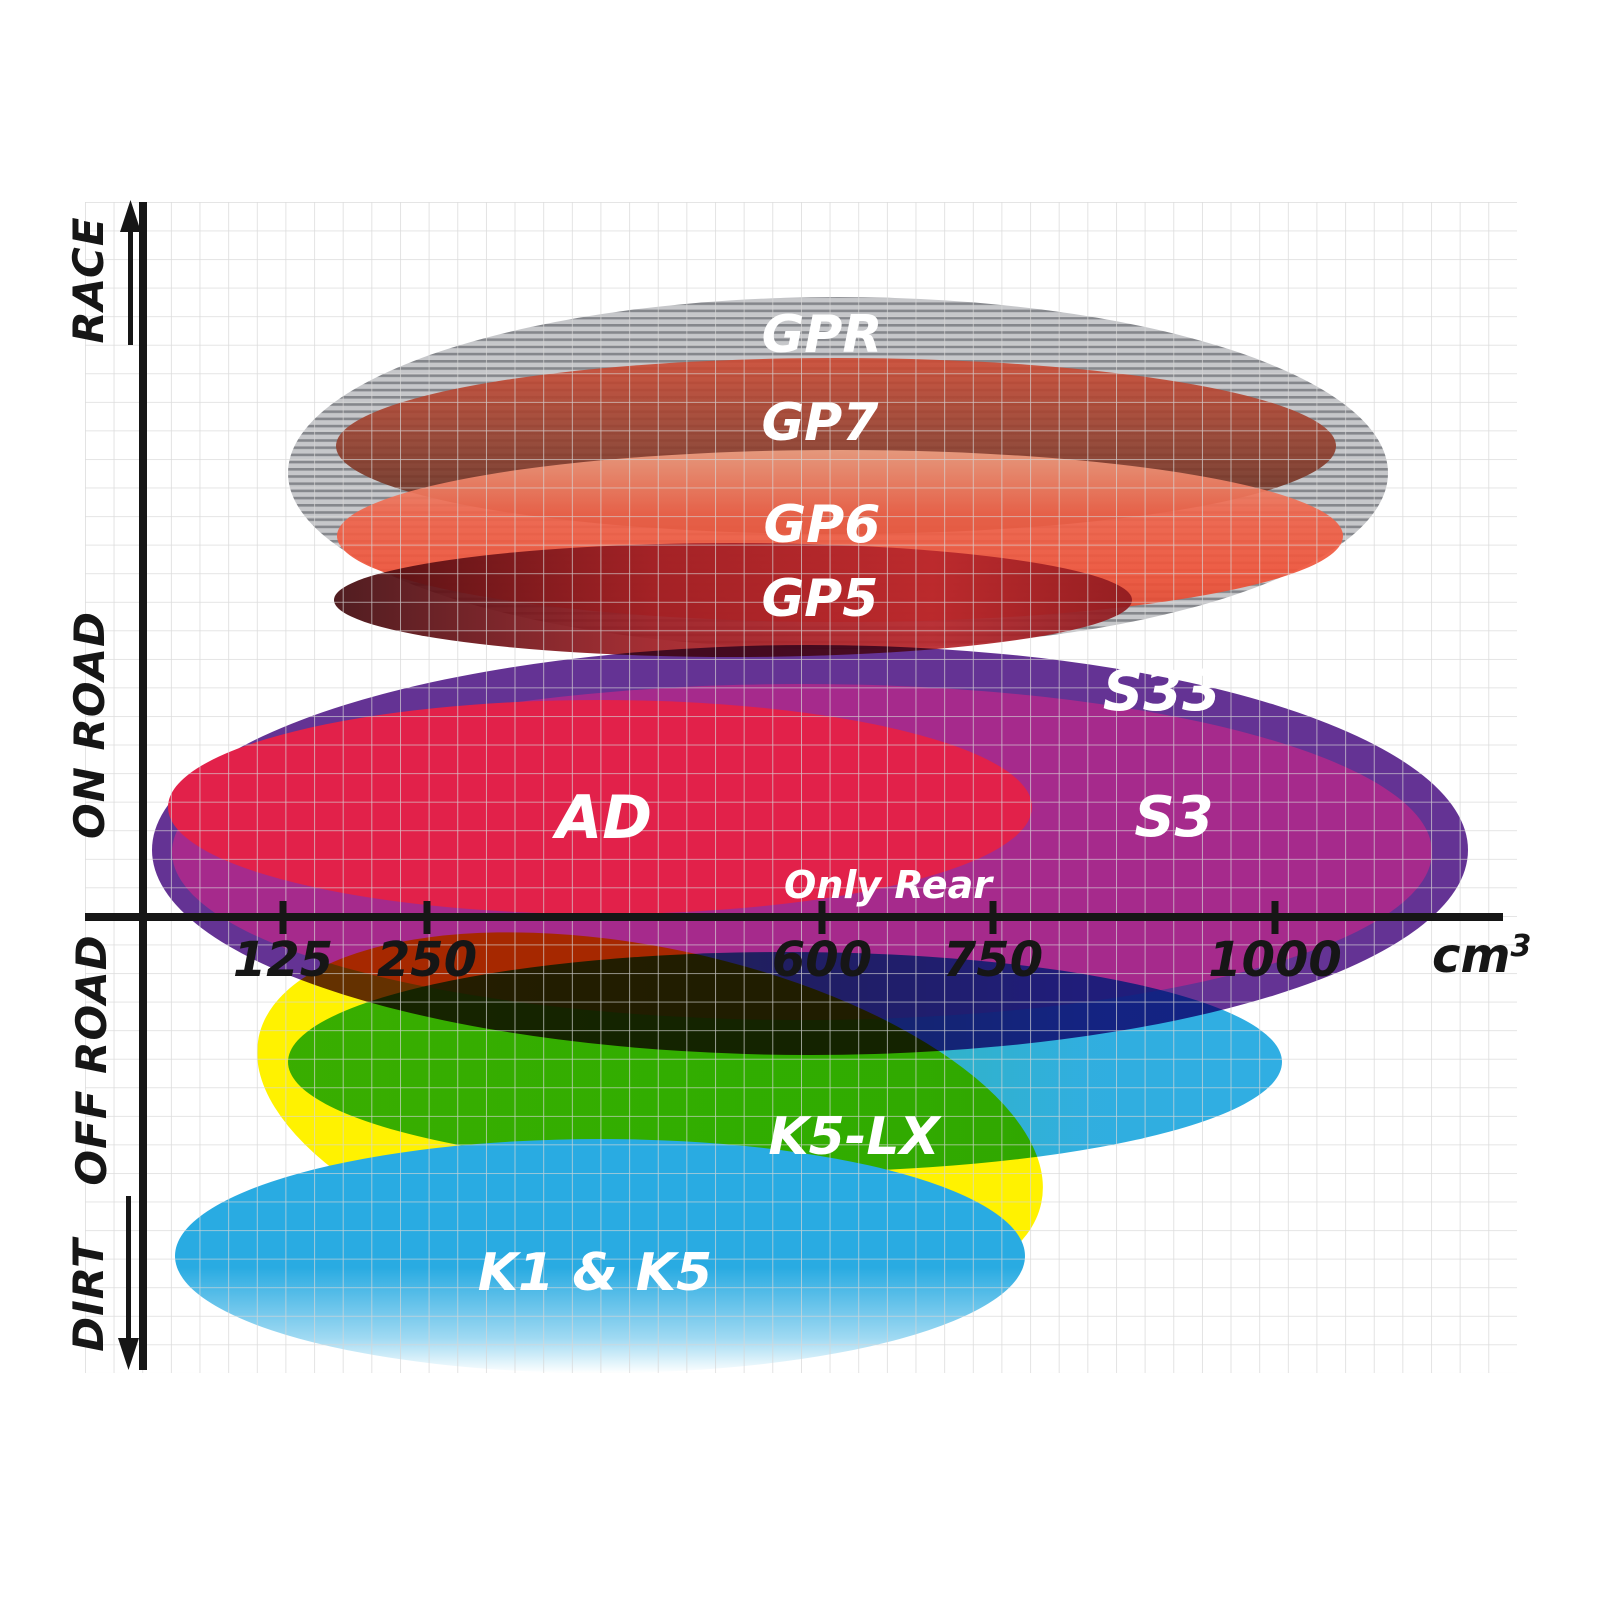 The height and width of the screenshot is (1600, 1600). What do you see at coordinates (820, 599) in the screenshot?
I see `label-gp5: GP5` at bounding box center [820, 599].